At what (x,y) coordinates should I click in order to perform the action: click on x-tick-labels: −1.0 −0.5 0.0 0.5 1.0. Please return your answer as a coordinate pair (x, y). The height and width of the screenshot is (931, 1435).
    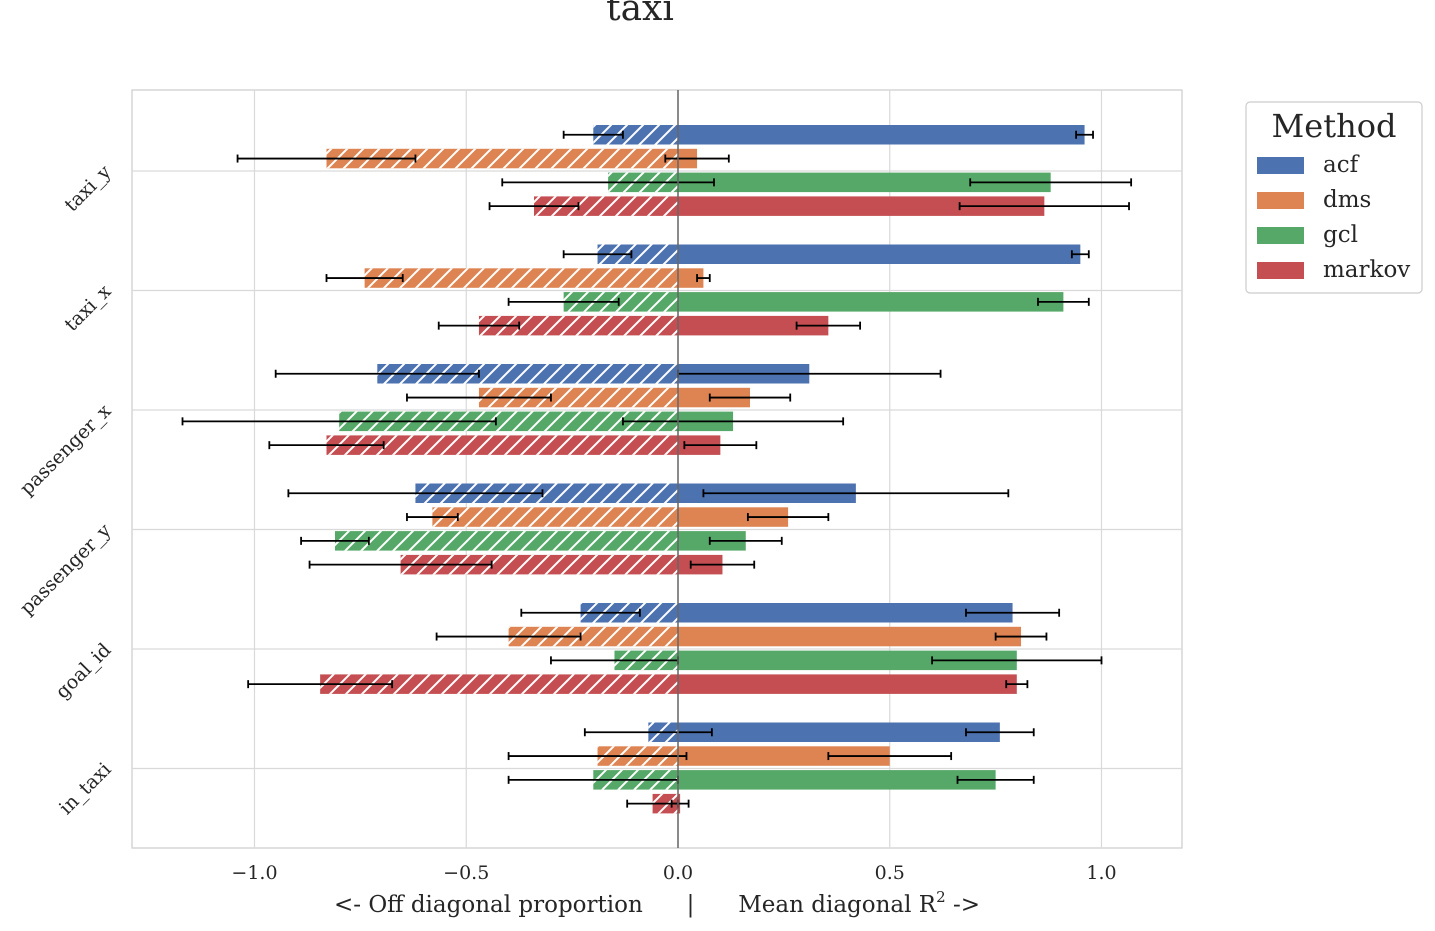
    Looking at the image, I should click on (673, 873).